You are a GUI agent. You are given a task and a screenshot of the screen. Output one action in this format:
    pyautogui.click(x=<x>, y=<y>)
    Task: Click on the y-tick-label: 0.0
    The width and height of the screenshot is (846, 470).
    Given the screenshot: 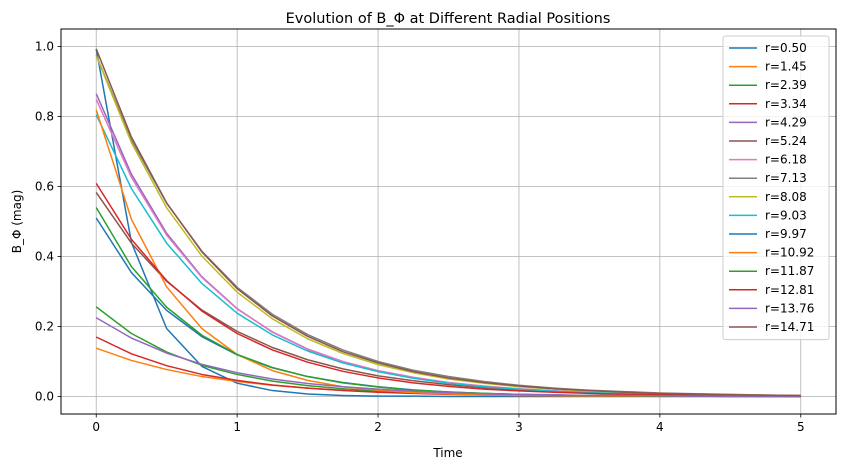 What is the action you would take?
    pyautogui.click(x=44, y=397)
    